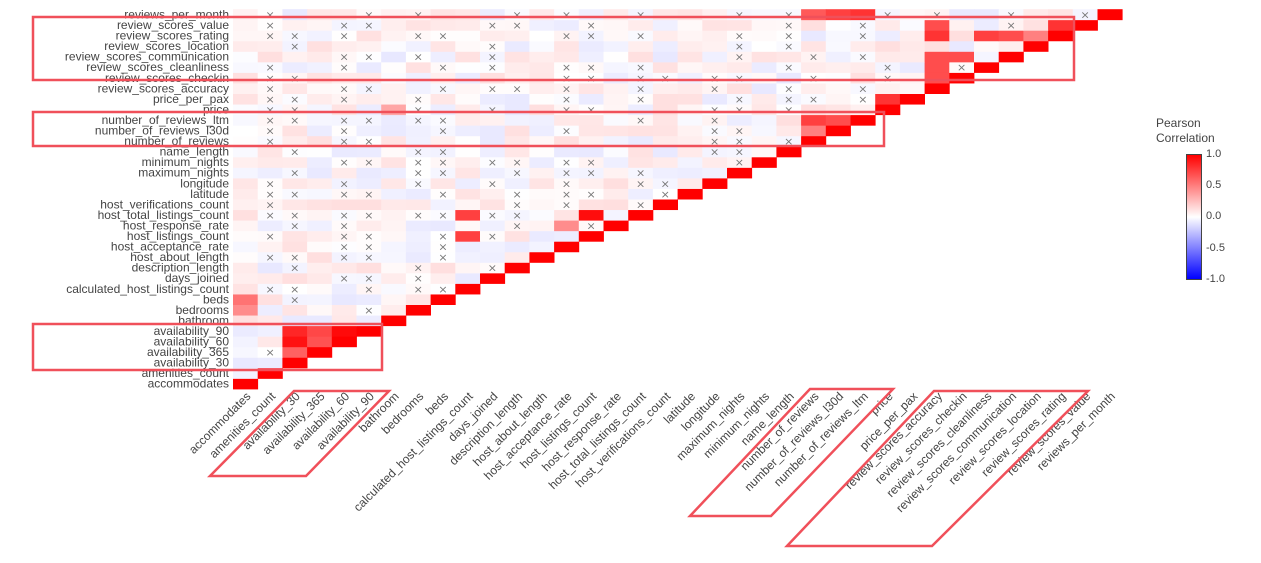 Image resolution: width=1261 pixels, height=563 pixels. What do you see at coordinates (185, 162) in the screenshot?
I see `y-tick-label: minimum_nights` at bounding box center [185, 162].